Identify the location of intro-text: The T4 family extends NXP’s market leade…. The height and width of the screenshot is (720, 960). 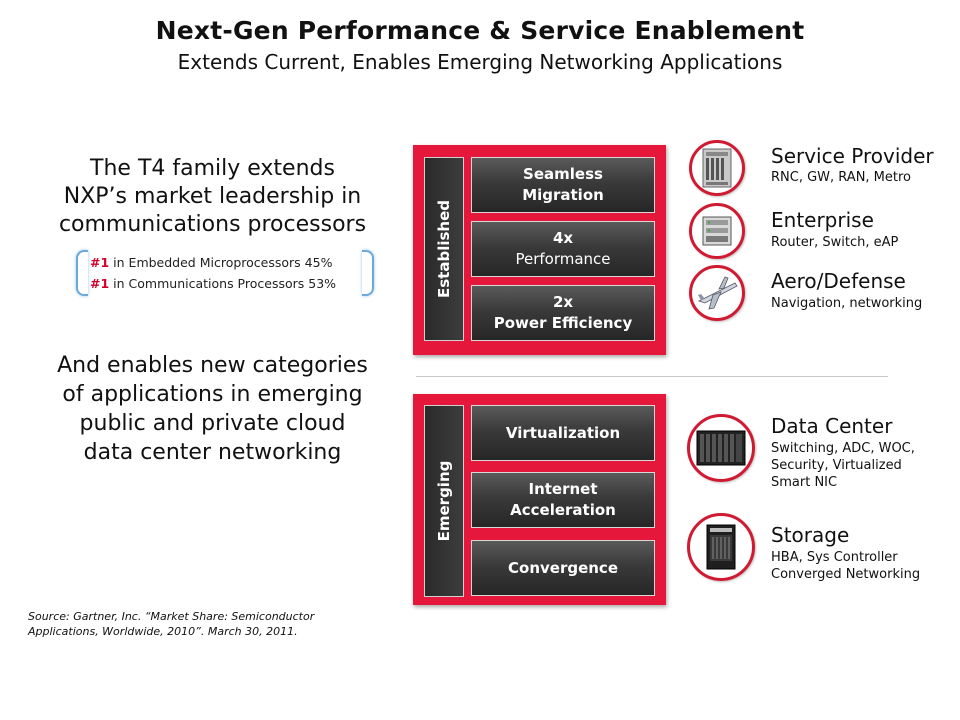
(212, 197).